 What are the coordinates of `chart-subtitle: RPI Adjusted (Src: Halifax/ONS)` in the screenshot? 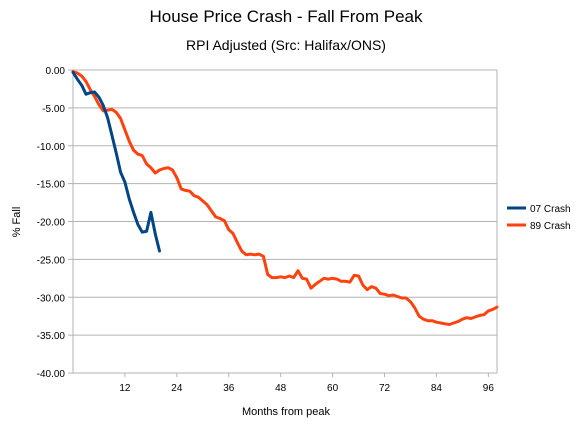 It's located at (286, 45).